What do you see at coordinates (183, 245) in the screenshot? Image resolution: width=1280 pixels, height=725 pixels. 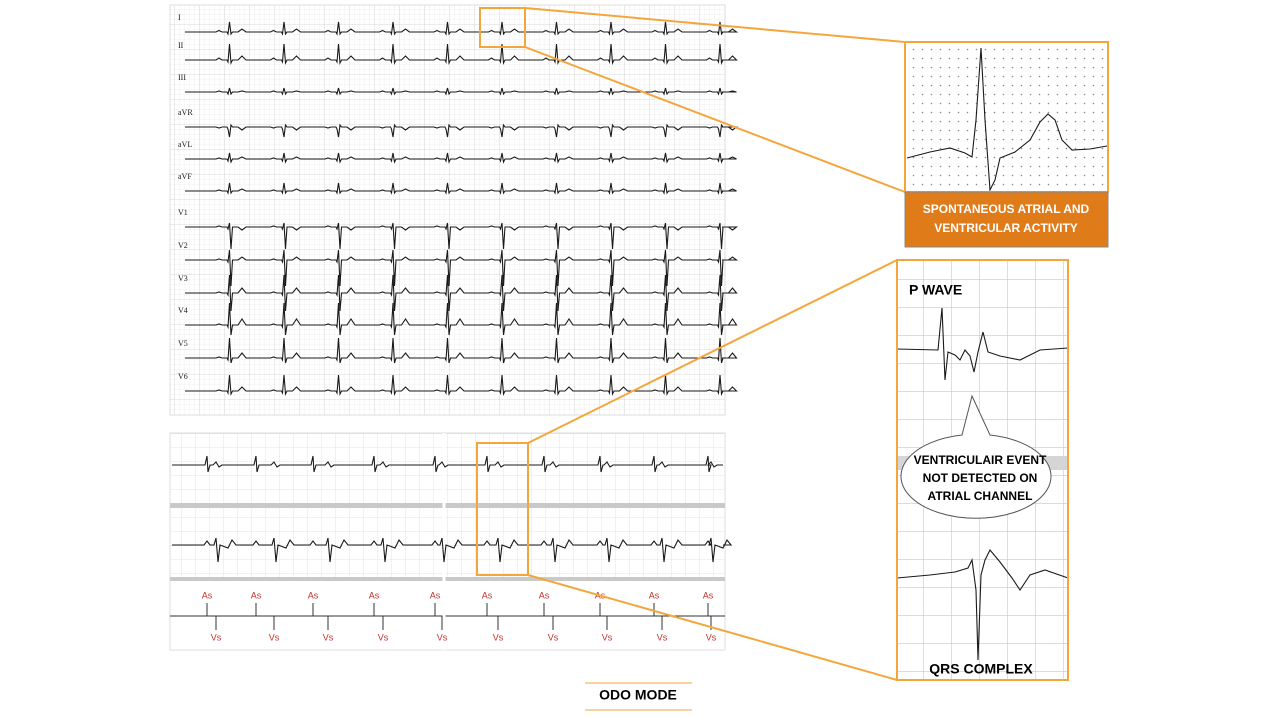 I see `lead-label: V2` at bounding box center [183, 245].